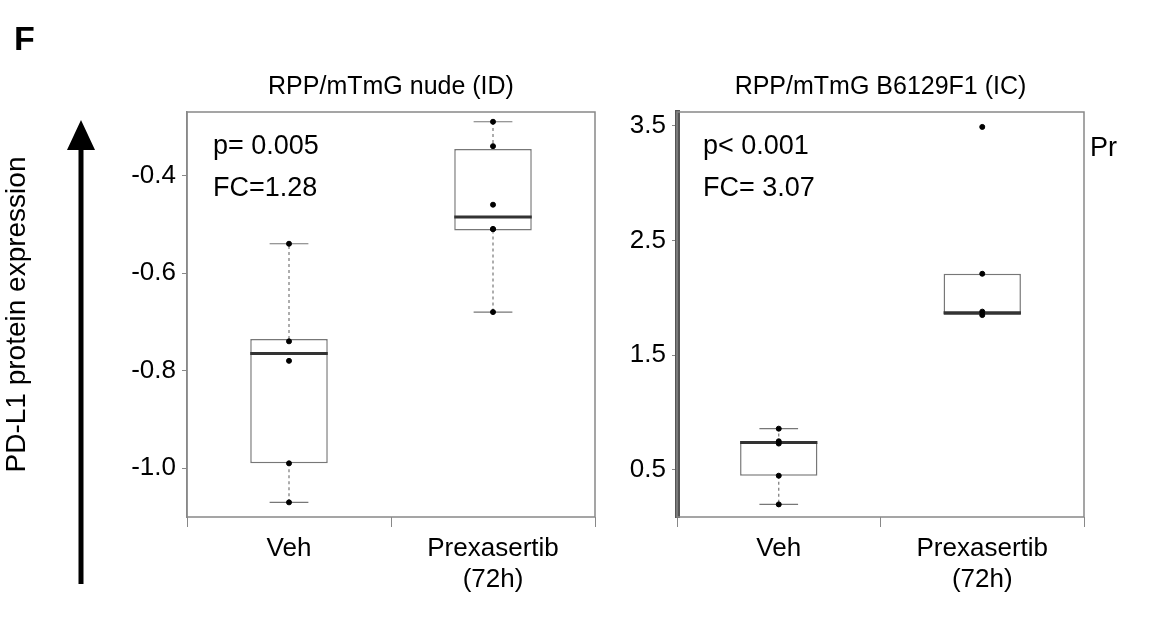  What do you see at coordinates (153, 173) in the screenshot?
I see `y-tick-label: -0.4` at bounding box center [153, 173].